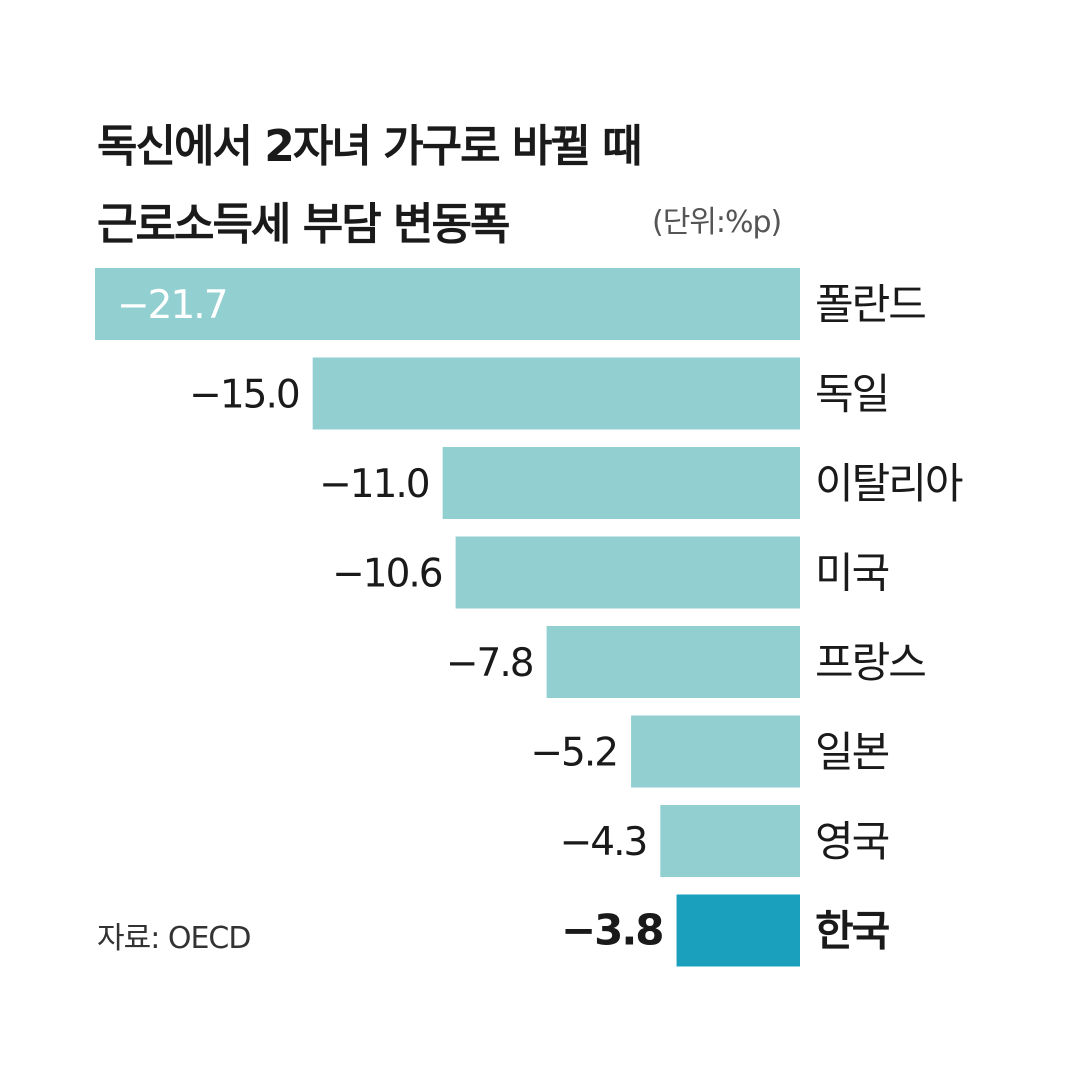 This screenshot has height=1077, width=1079. Describe the element at coordinates (717, 222) in the screenshot. I see `unit-note: (단위:%p)` at that location.